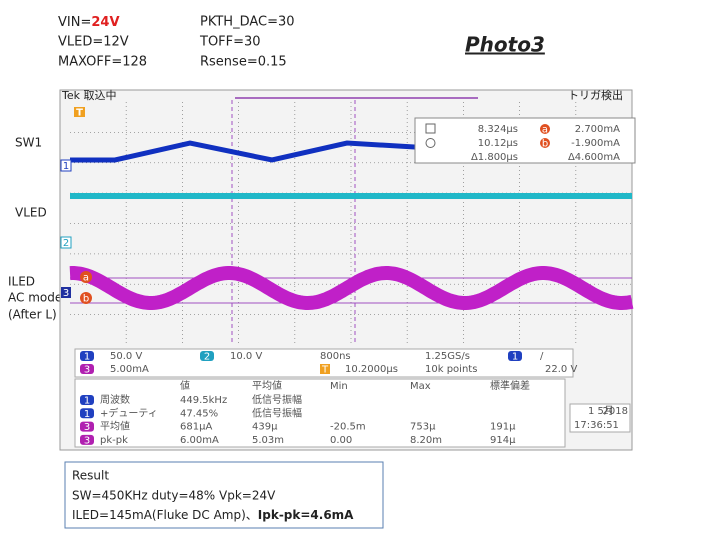 The width and height of the screenshot is (720, 540). I want to click on trigger-marker, so click(79, 112).